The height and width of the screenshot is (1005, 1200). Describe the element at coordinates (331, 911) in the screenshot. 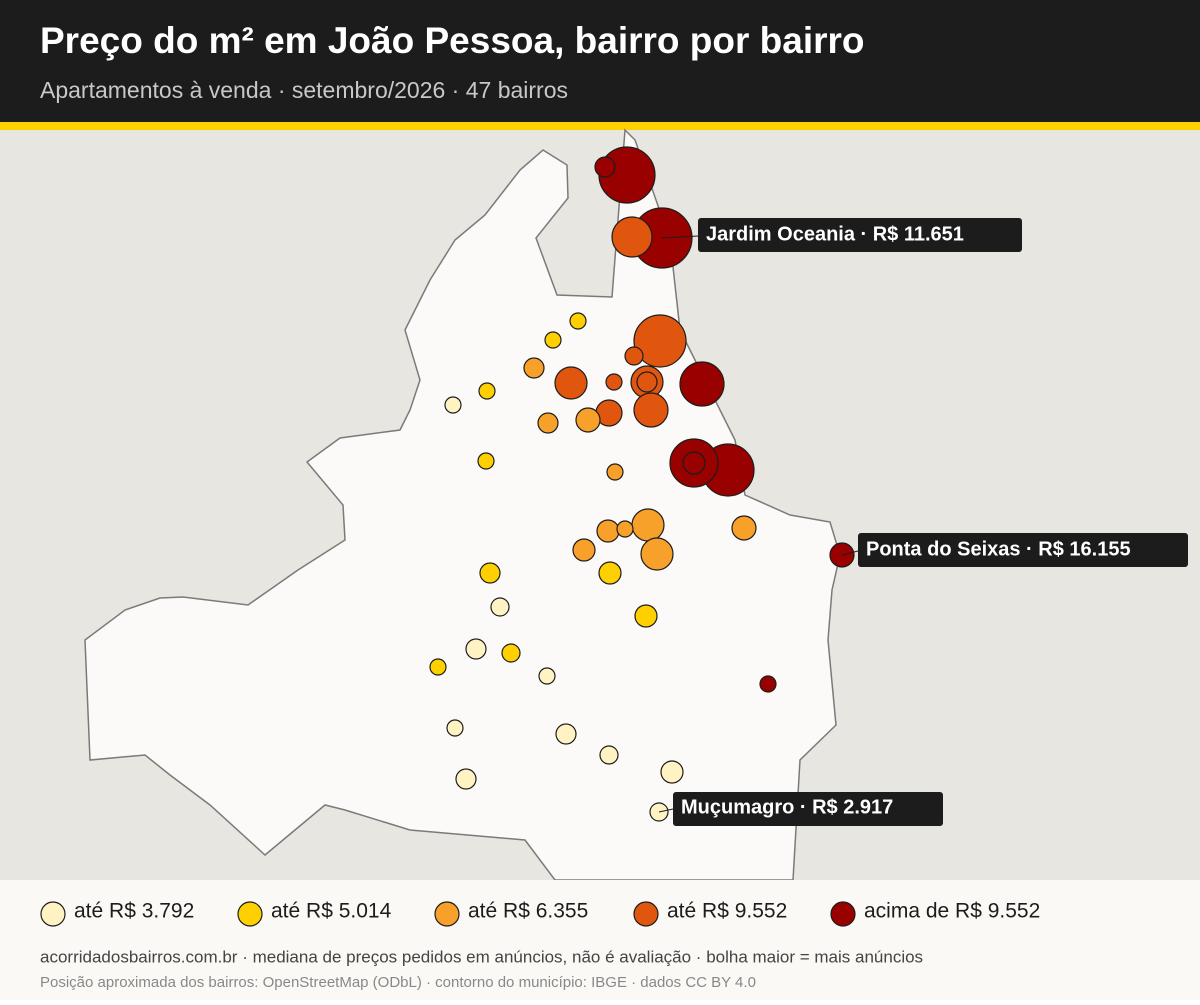

I see `legend-label: até R$ 5.014` at that location.